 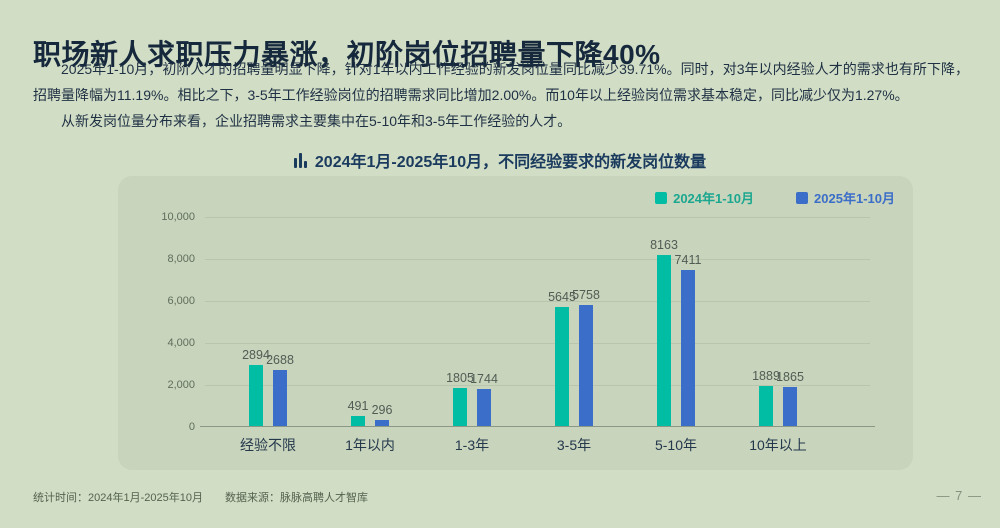 What do you see at coordinates (296, 498) in the screenshot?
I see `data-source: 数据来源：脉脉高聘人才智库` at bounding box center [296, 498].